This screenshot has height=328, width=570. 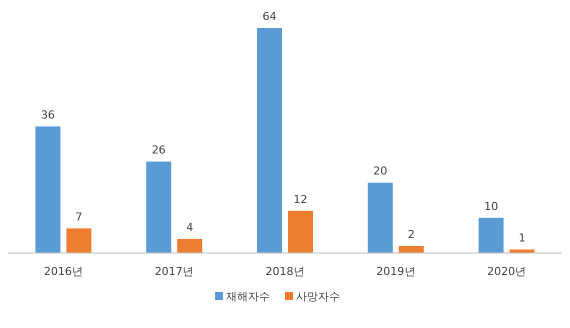 What do you see at coordinates (190, 227) in the screenshot?
I see `data-label: 4` at bounding box center [190, 227].